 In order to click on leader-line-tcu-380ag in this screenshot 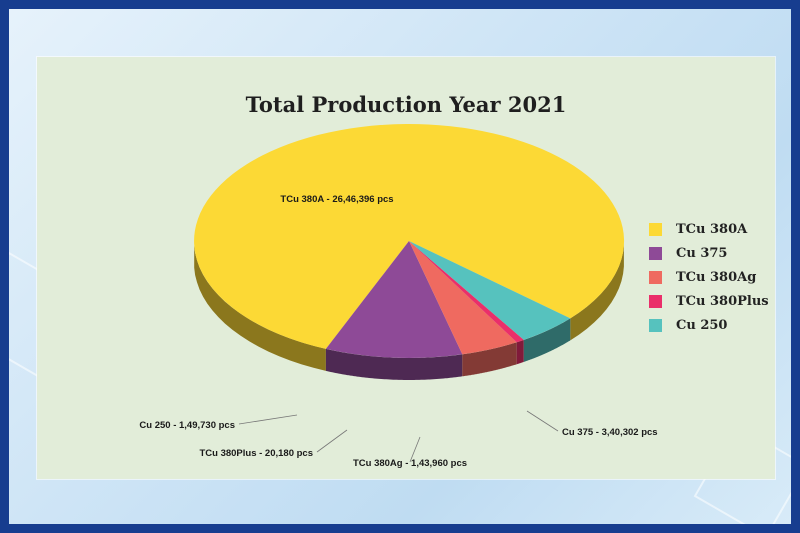, I will do `click(415, 449)`.